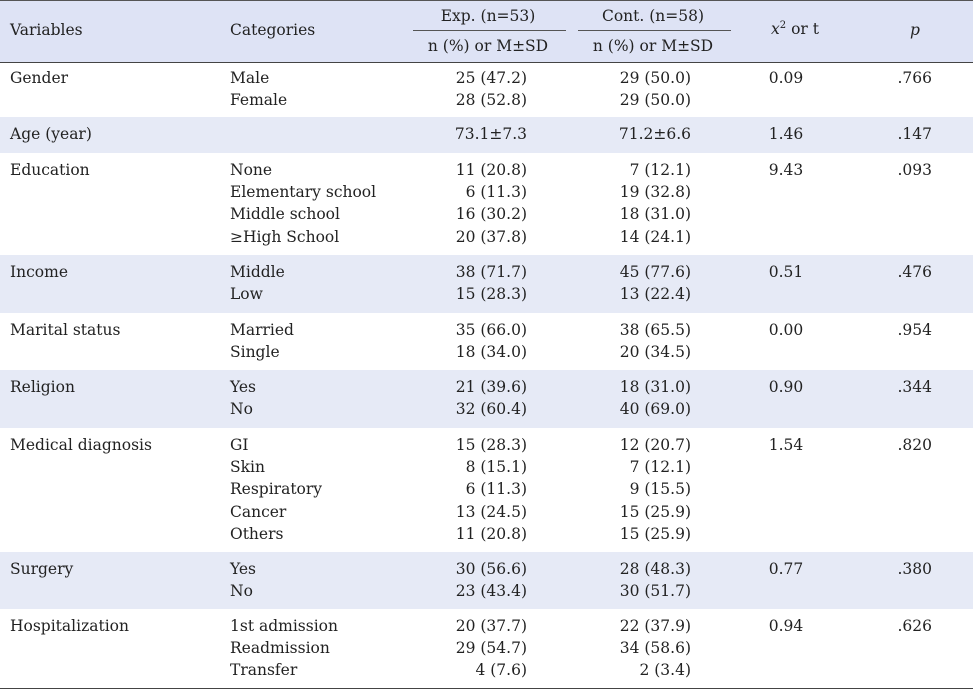 This screenshot has height=690, width=973. Describe the element at coordinates (258, 511) in the screenshot. I see `row-category: Cancer` at that location.